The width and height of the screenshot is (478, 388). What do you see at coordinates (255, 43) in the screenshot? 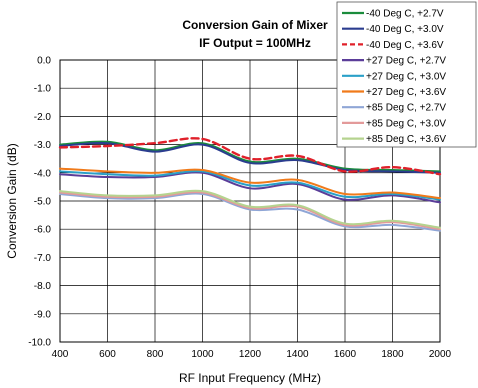
I see `chart-subtitle: IF Output = 100MHz` at bounding box center [255, 43].